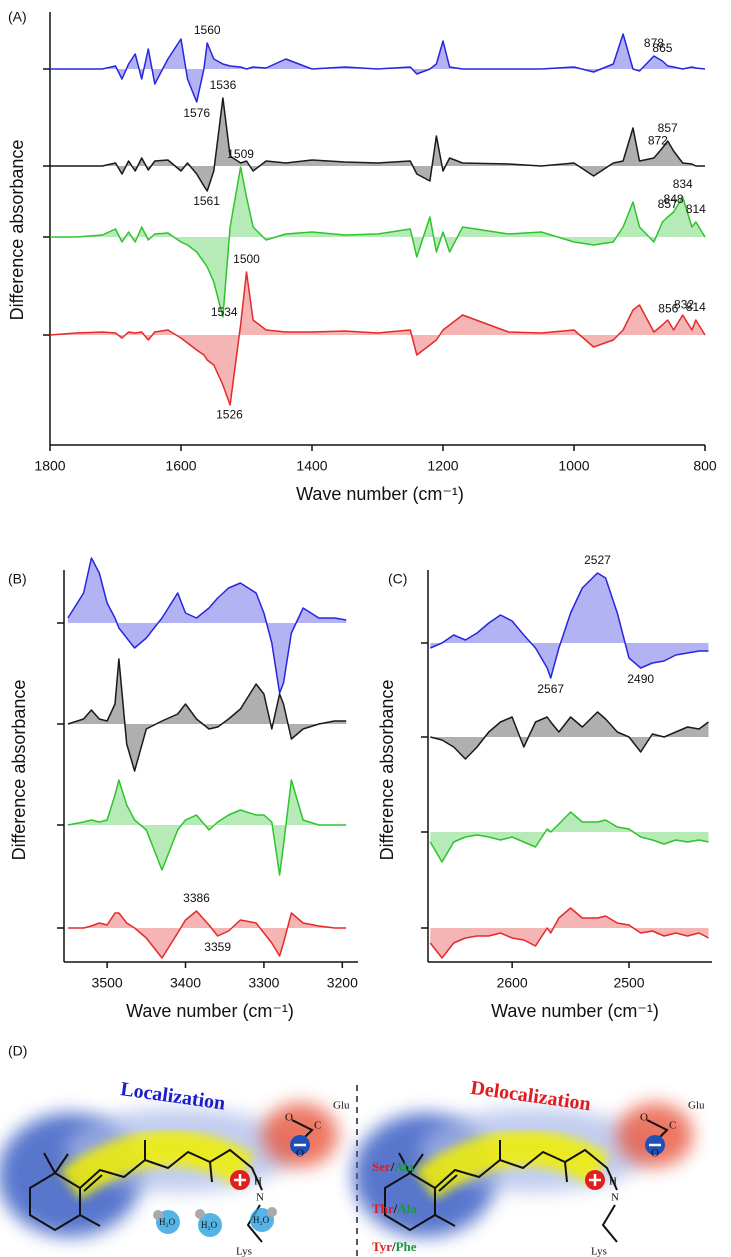  What do you see at coordinates (107, 983) in the screenshot?
I see `x-tick-label: 3500` at bounding box center [107, 983].